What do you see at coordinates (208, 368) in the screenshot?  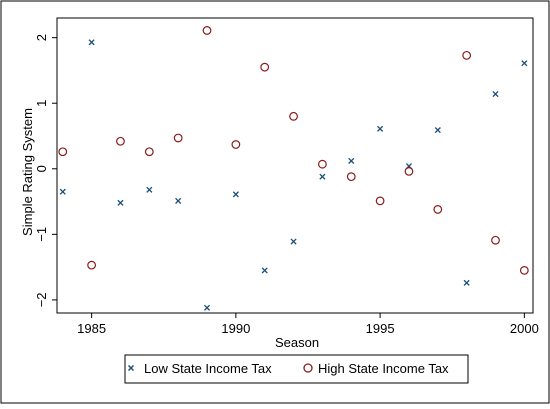 I see `legend-label-low: Low State Income Tax` at bounding box center [208, 368].